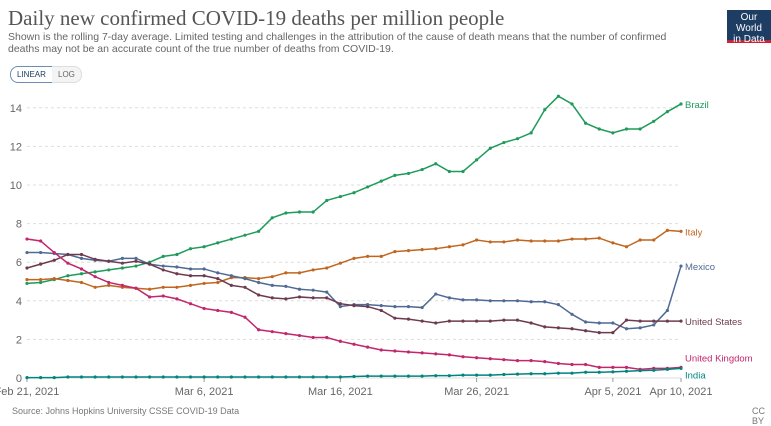 The width and height of the screenshot is (771, 426). What do you see at coordinates (758, 416) in the screenshot?
I see `license-note: CC BY` at bounding box center [758, 416].